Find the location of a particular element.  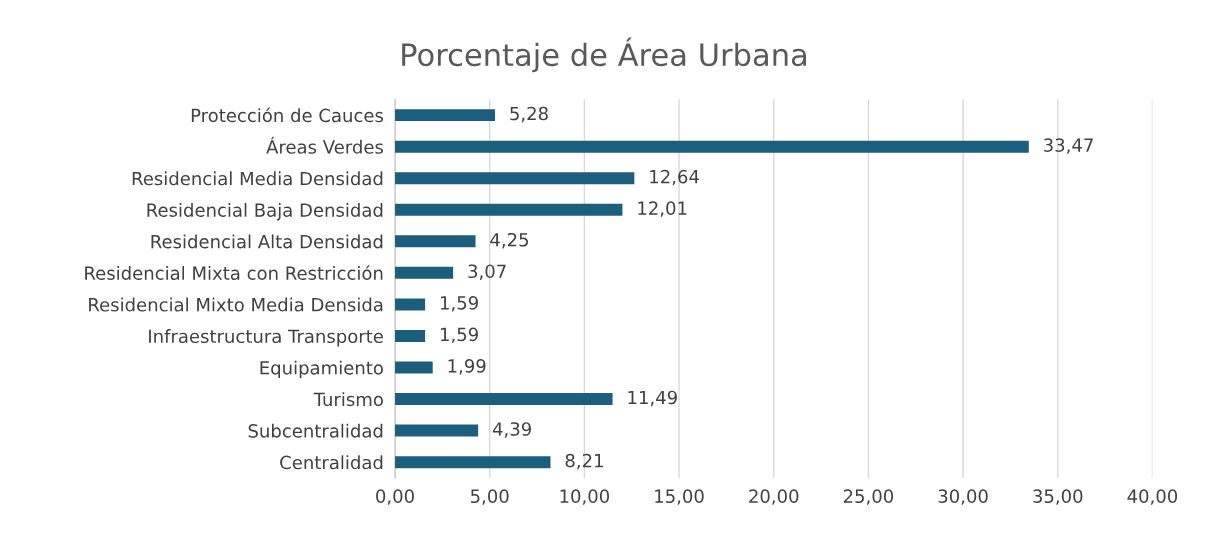

y-tick-label: Residencial Mixto Media Densida is located at coordinates (236, 304).